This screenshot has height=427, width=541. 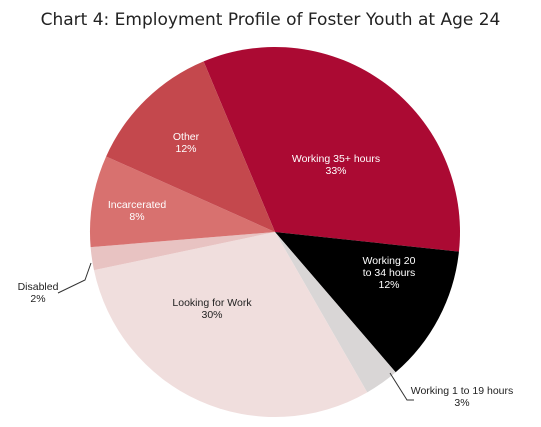 I want to click on slice-pct-other: 12%, so click(x=185, y=149).